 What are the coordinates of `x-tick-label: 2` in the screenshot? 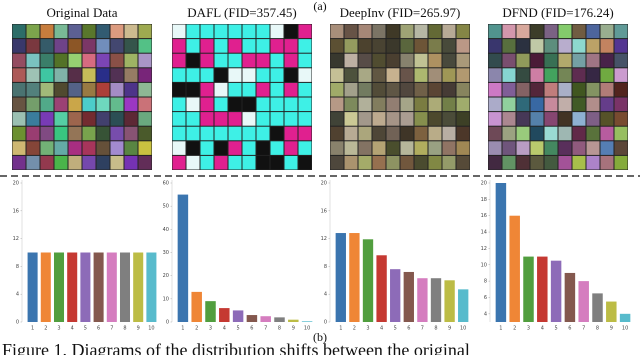 It's located at (196, 329).